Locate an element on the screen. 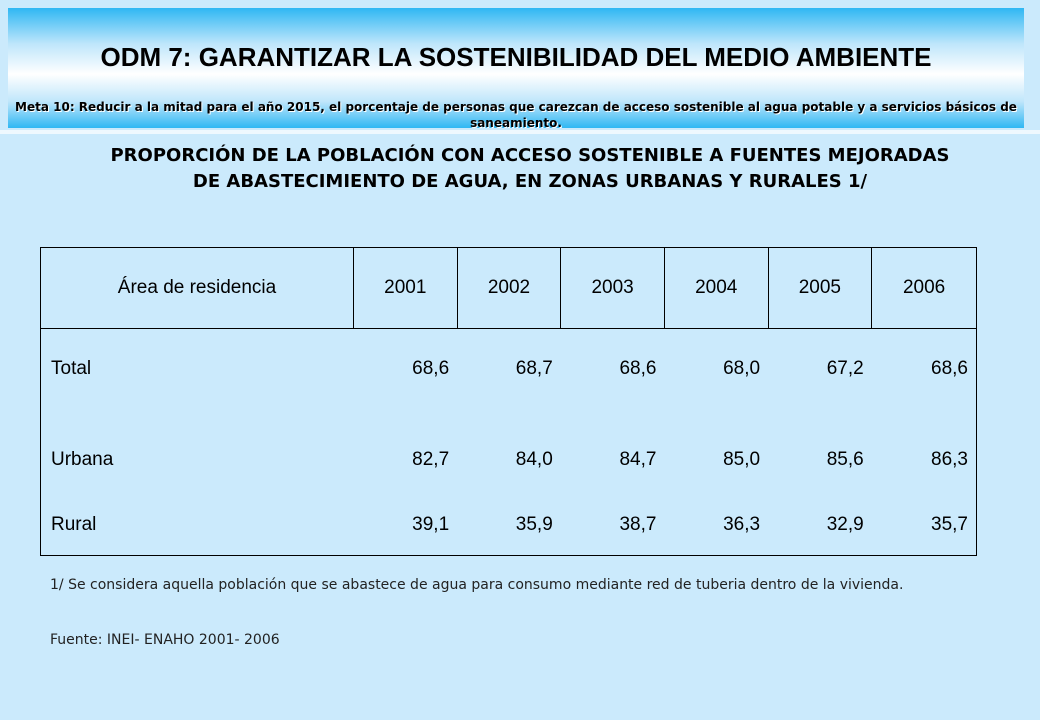 The image size is (1040, 720). column-header: 2005 is located at coordinates (820, 288).